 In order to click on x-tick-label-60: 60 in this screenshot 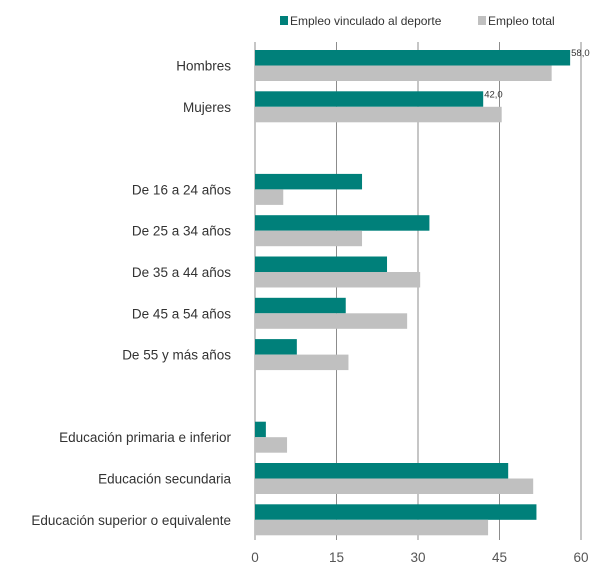, I will do `click(580, 557)`.